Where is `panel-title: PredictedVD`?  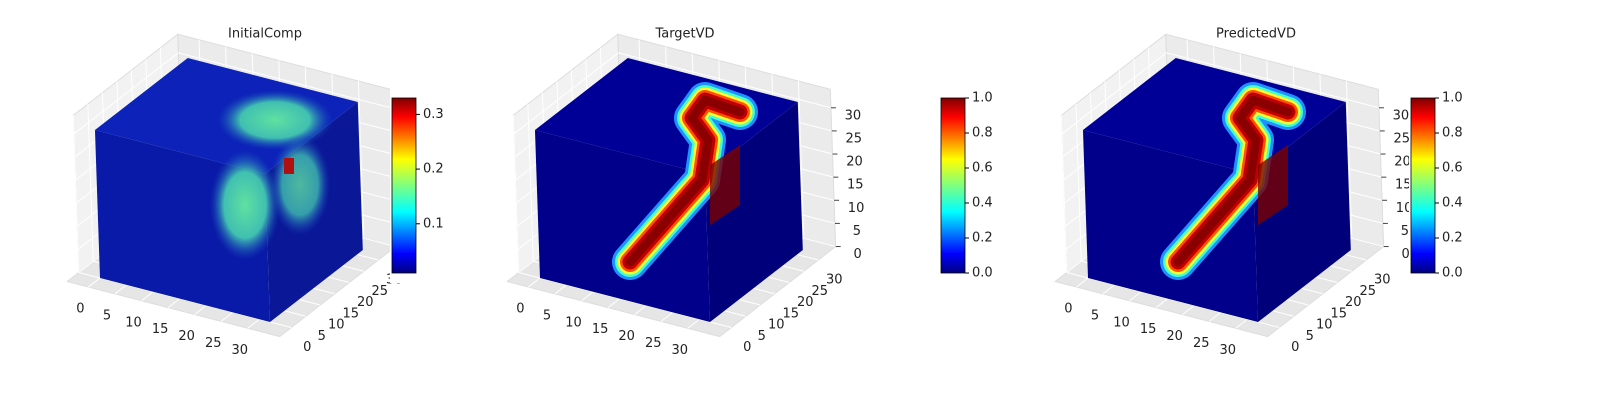
panel-title: PredictedVD is located at coordinates (1256, 34).